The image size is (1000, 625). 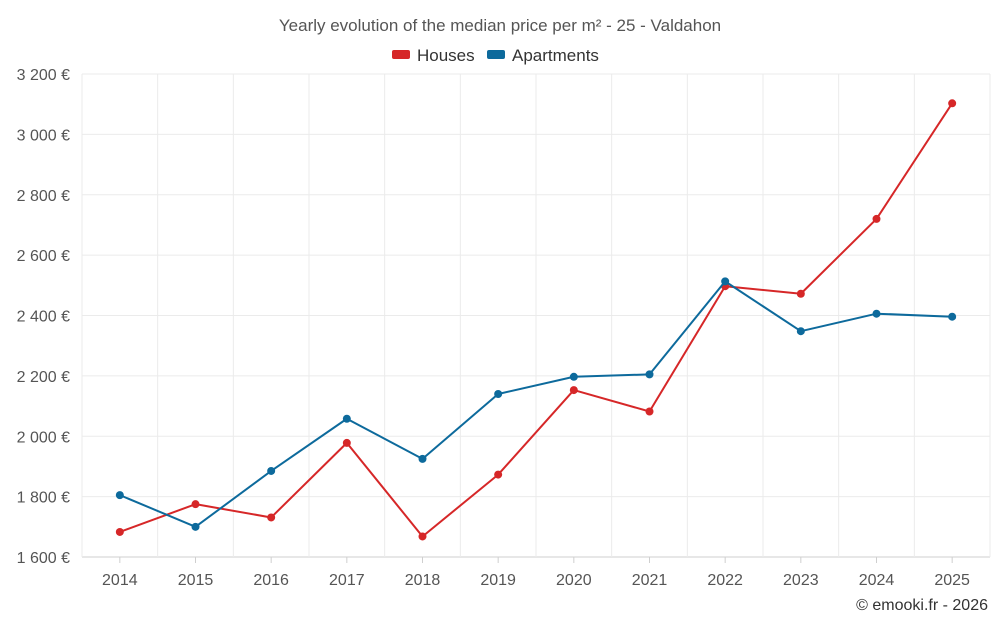 What do you see at coordinates (800, 331) in the screenshot?
I see `data-point-apartments-2023` at bounding box center [800, 331].